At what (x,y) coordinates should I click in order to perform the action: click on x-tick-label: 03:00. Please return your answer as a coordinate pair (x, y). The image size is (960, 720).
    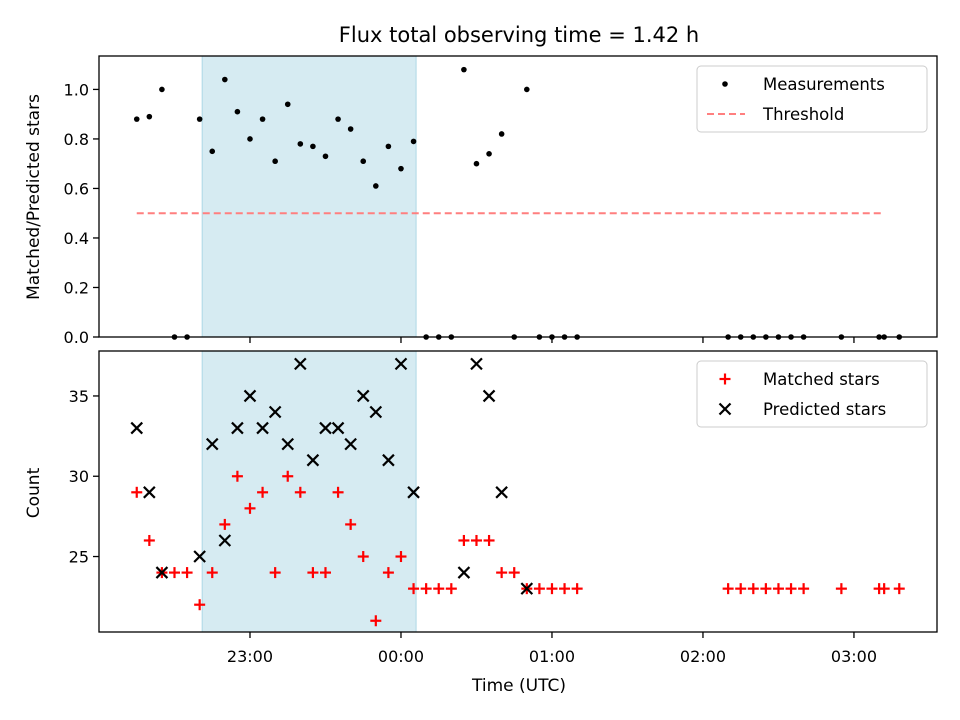
    Looking at the image, I should click on (854, 656).